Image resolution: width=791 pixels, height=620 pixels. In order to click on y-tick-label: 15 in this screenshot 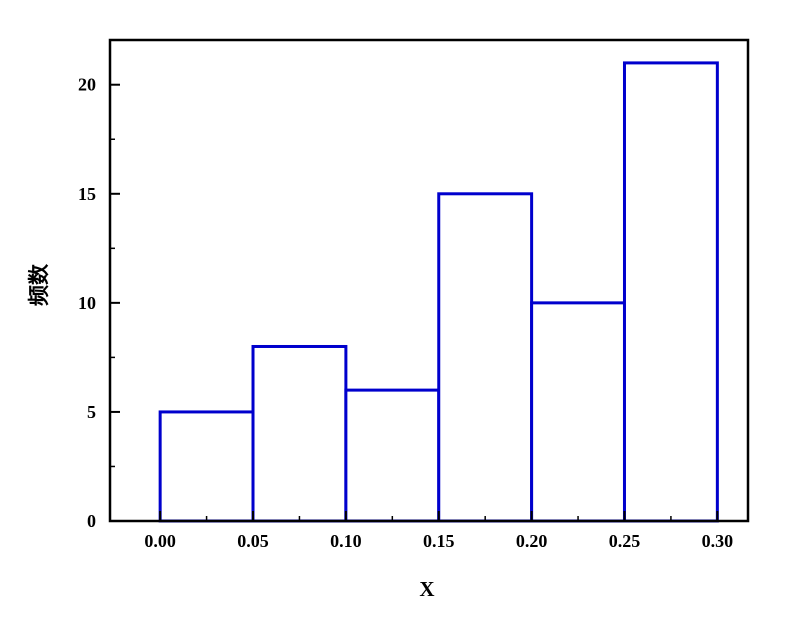, I will do `click(87, 194)`.